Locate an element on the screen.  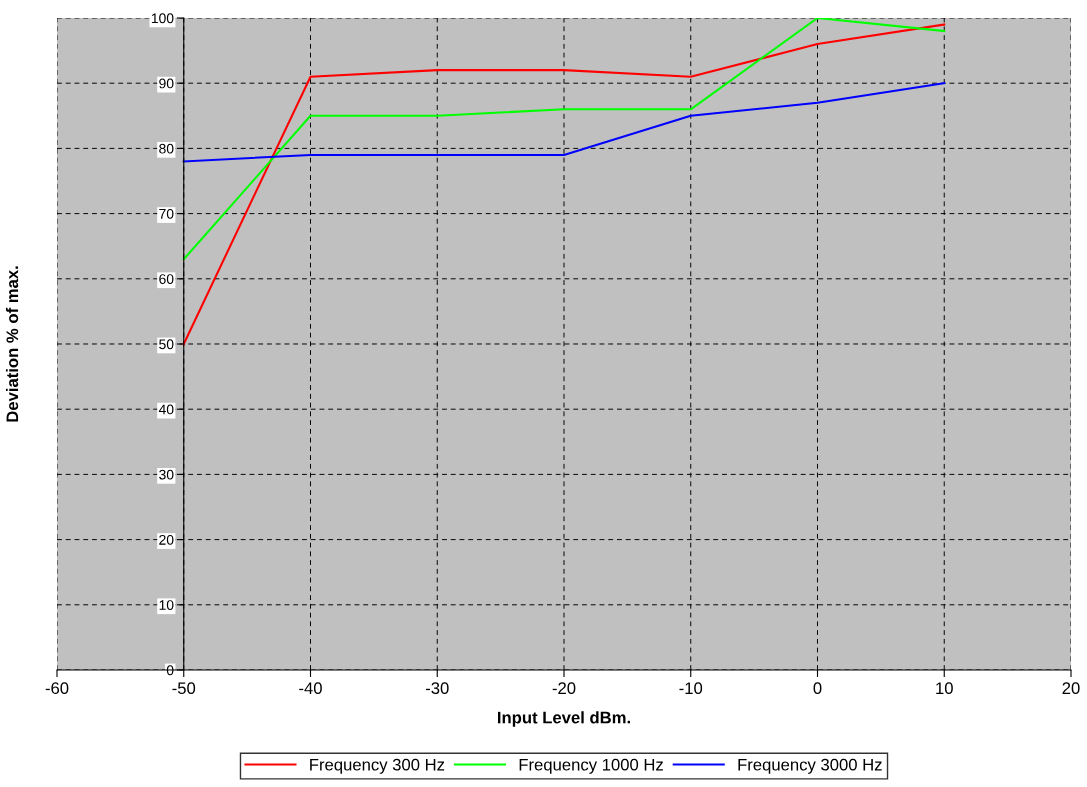
legend-label: Frequency 1000 Hz is located at coordinates (591, 766).